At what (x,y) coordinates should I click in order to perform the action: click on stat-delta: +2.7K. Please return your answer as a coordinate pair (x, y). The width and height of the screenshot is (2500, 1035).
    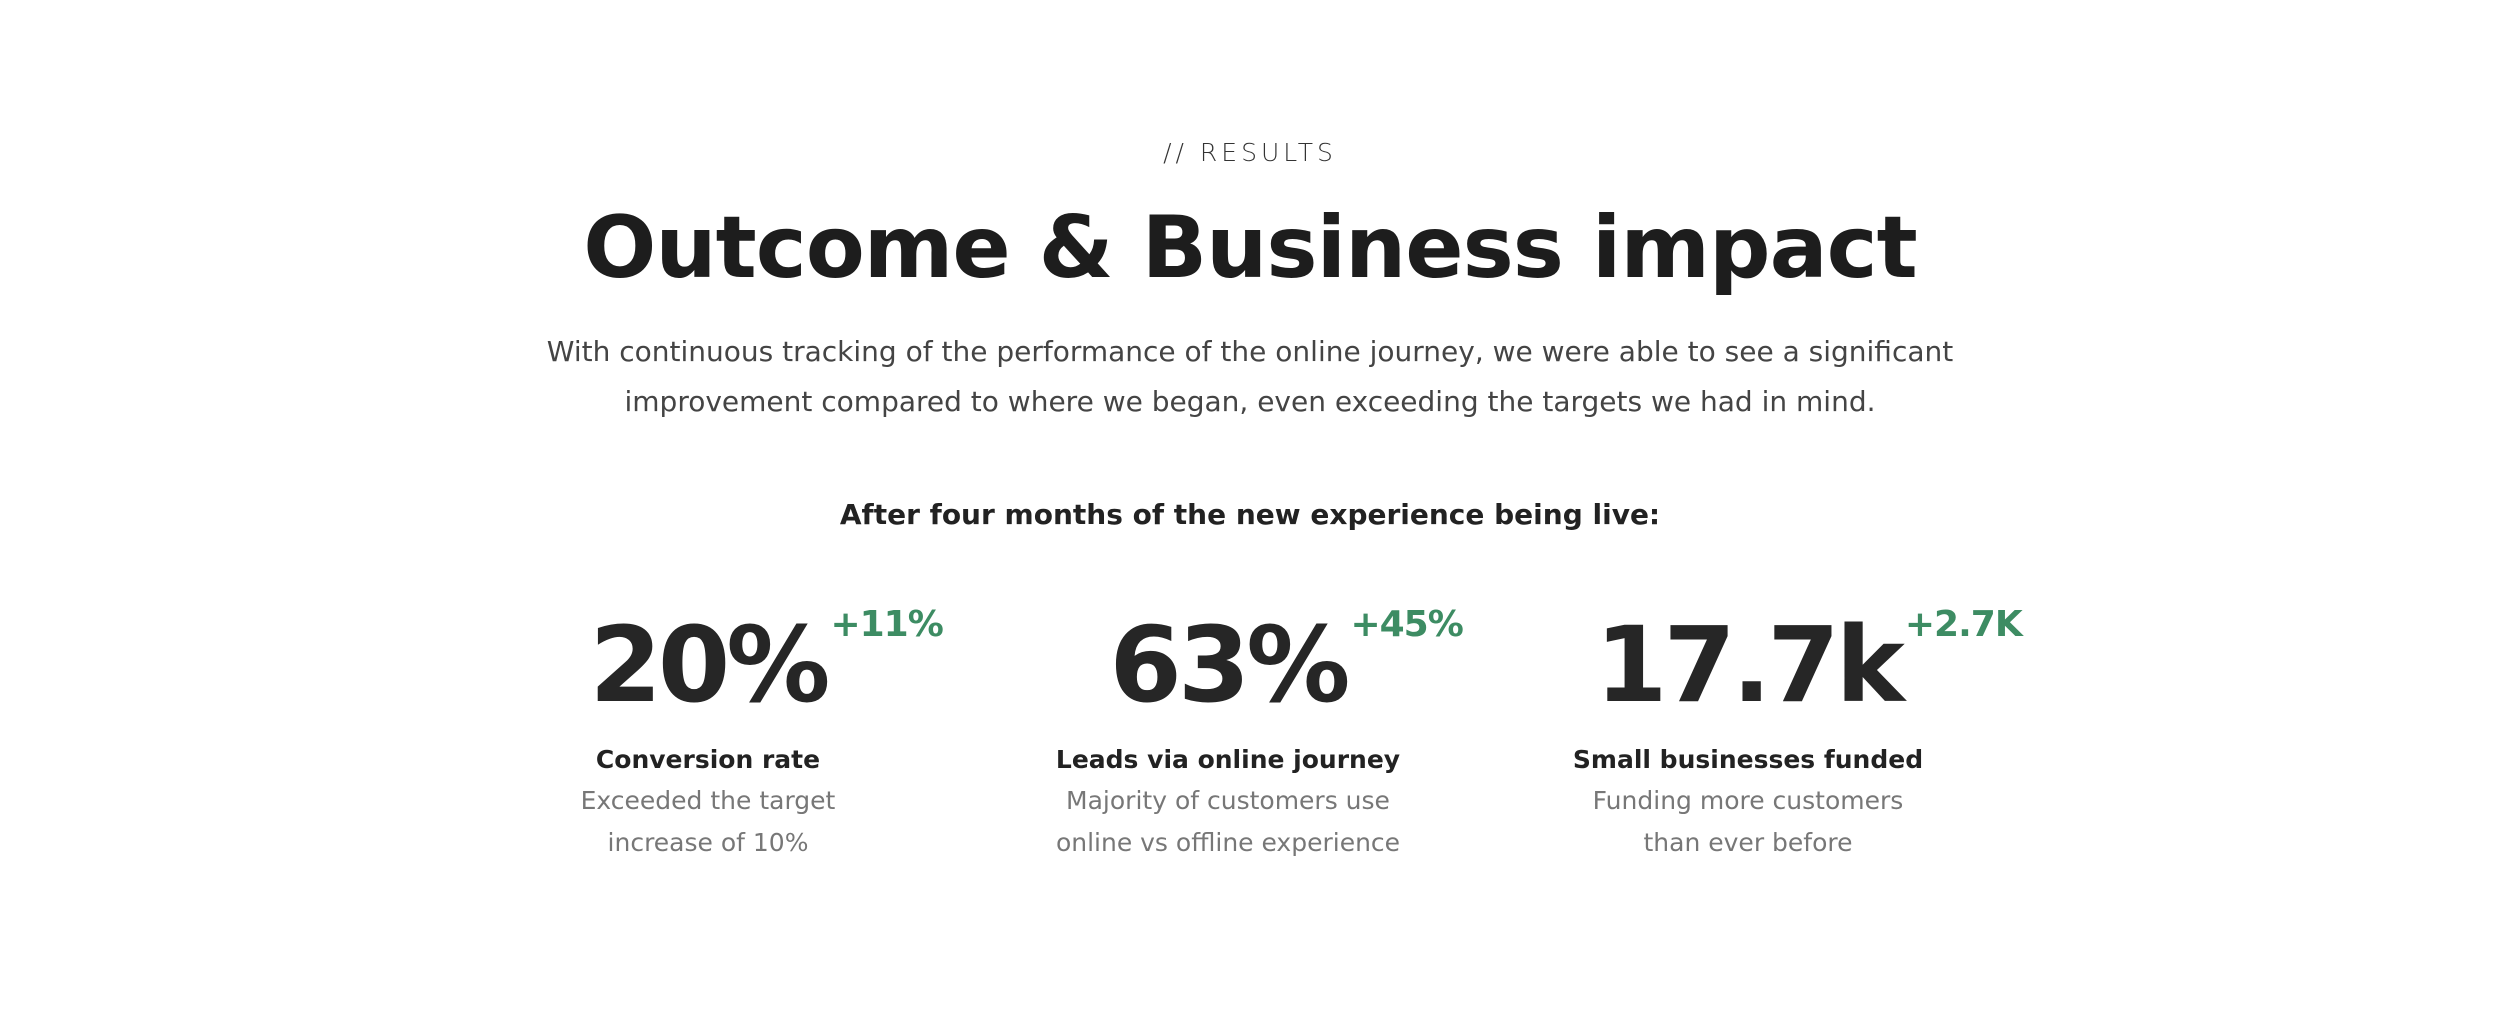
    Looking at the image, I should click on (1963, 624).